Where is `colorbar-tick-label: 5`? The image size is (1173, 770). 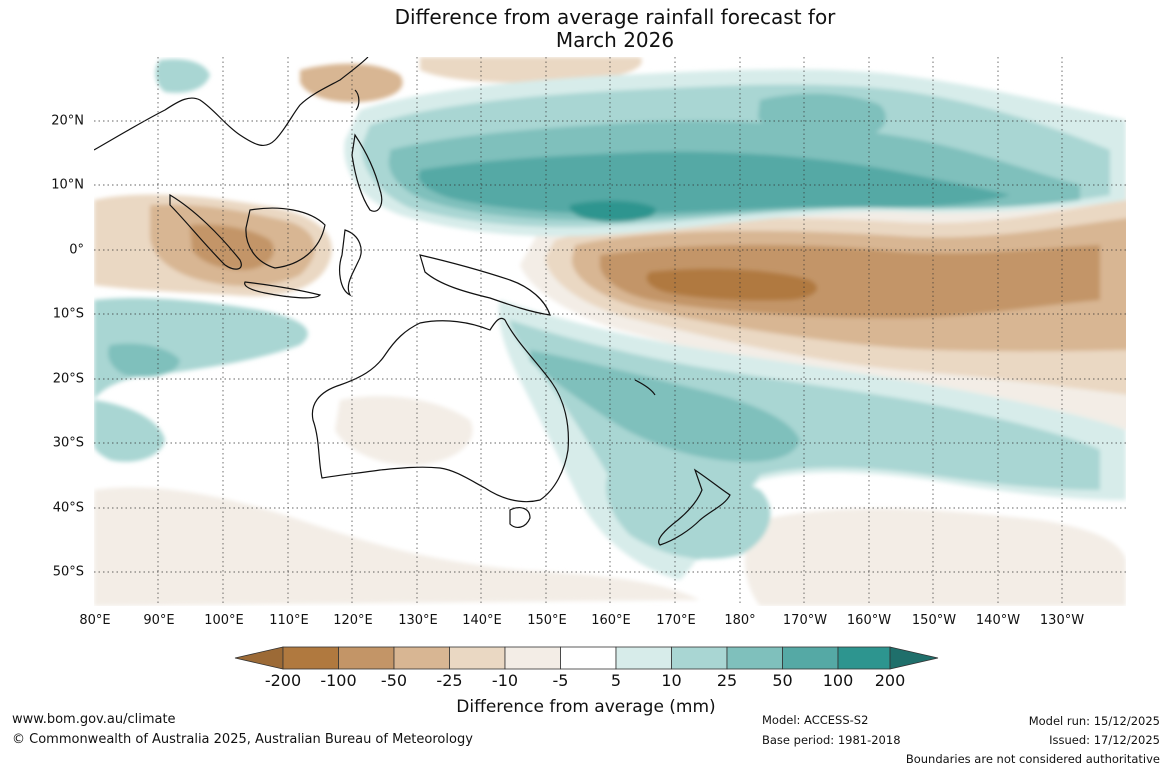
colorbar-tick-label: 5 is located at coordinates (616, 680).